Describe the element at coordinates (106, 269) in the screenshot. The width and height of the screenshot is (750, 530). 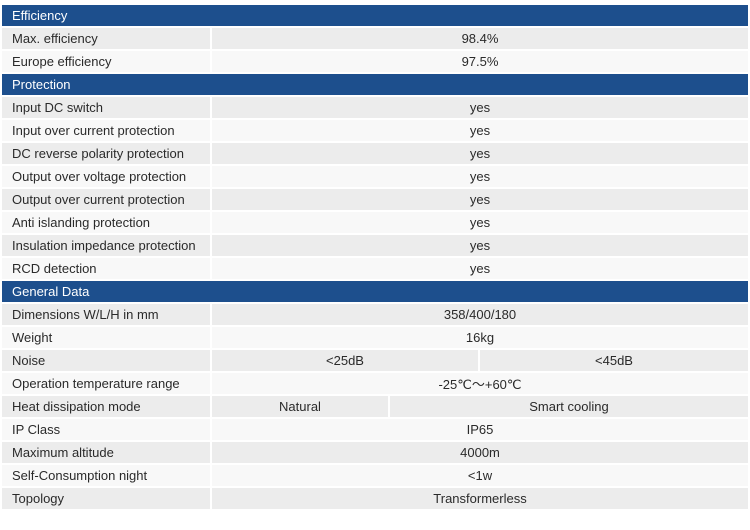
I see `spec-label: RCD detection` at that location.